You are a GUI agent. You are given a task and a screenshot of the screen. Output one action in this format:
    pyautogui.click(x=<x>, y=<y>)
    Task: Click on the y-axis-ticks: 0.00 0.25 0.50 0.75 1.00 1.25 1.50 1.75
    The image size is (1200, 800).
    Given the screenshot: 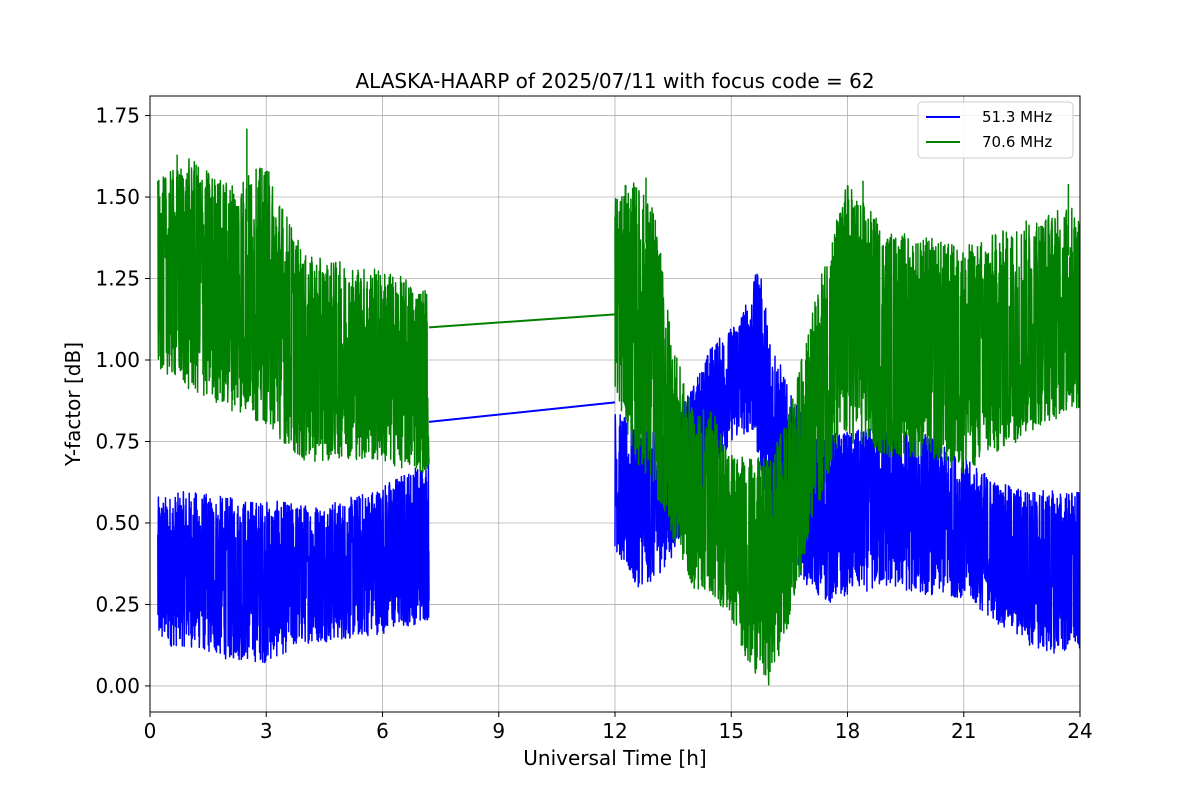 What is the action you would take?
    pyautogui.click(x=122, y=401)
    